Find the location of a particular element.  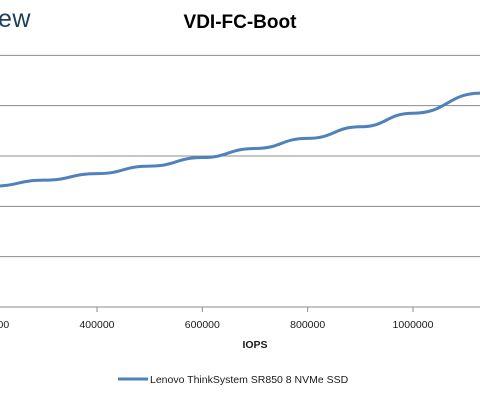

x-axis-title: IOPS is located at coordinates (254, 345).